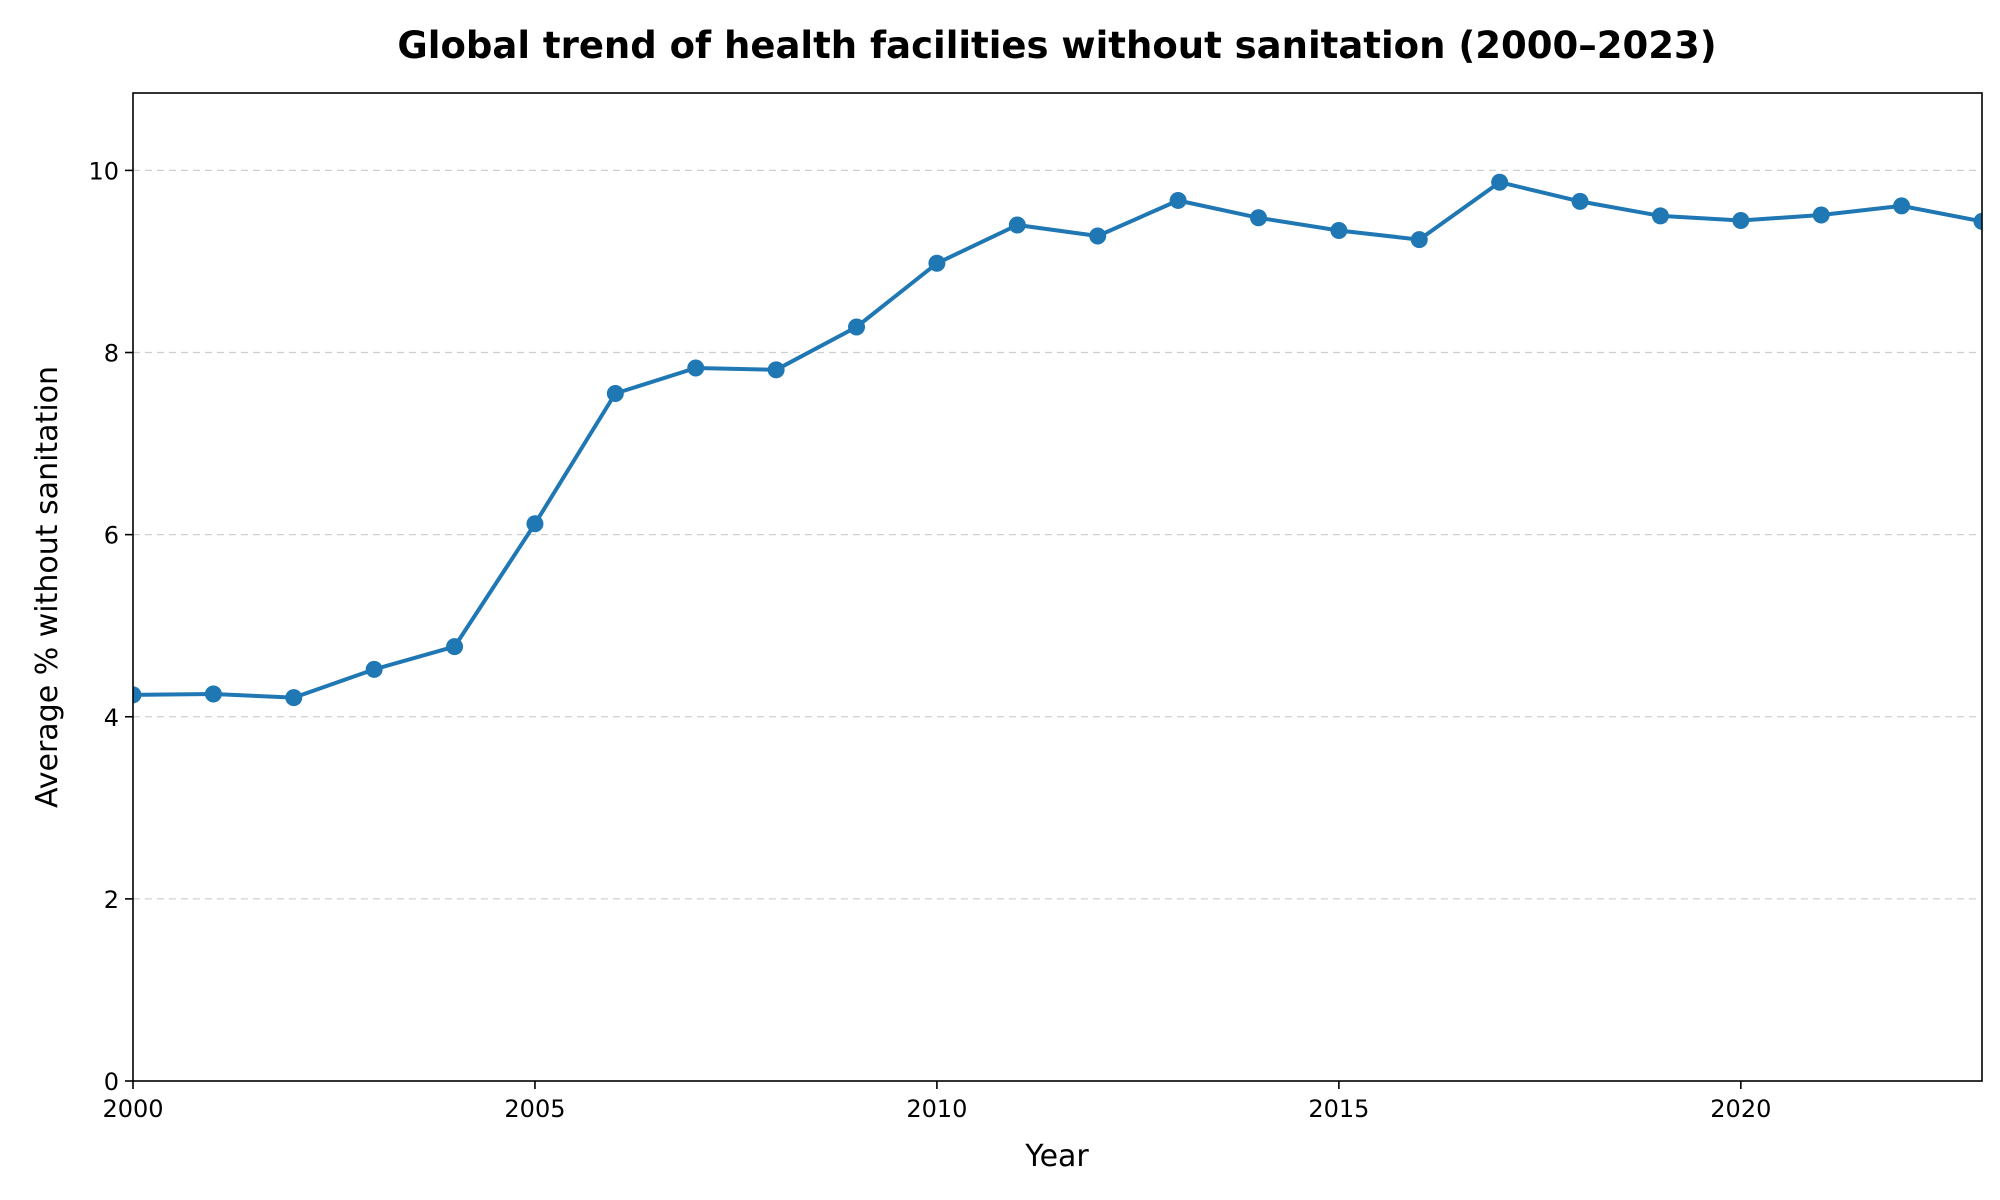 The height and width of the screenshot is (1200, 2000). I want to click on x-tick-label: 2015, so click(1338, 1109).